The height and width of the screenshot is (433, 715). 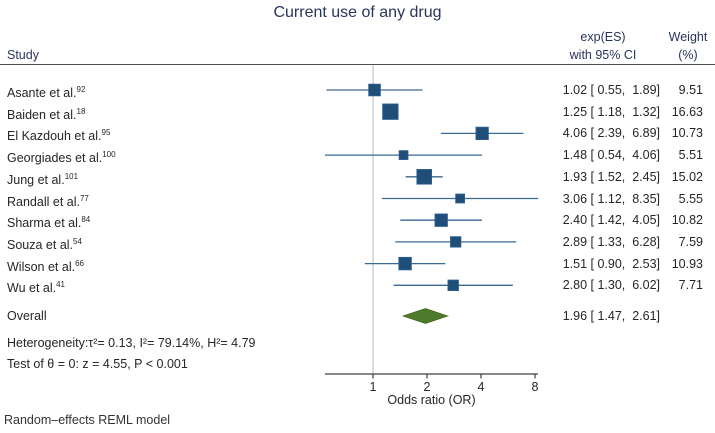 I want to click on weight-value: 5.51, so click(x=690, y=155).